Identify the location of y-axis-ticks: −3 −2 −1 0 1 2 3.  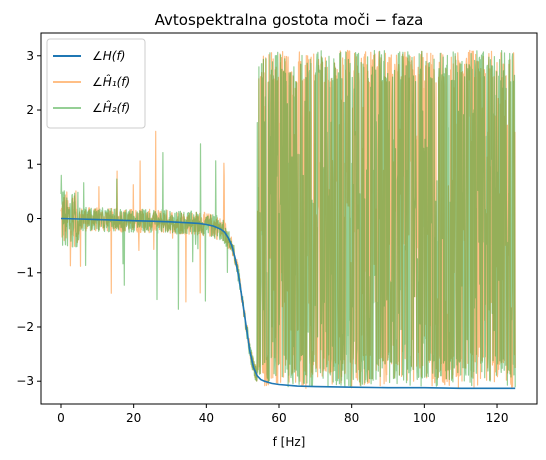
(28, 218).